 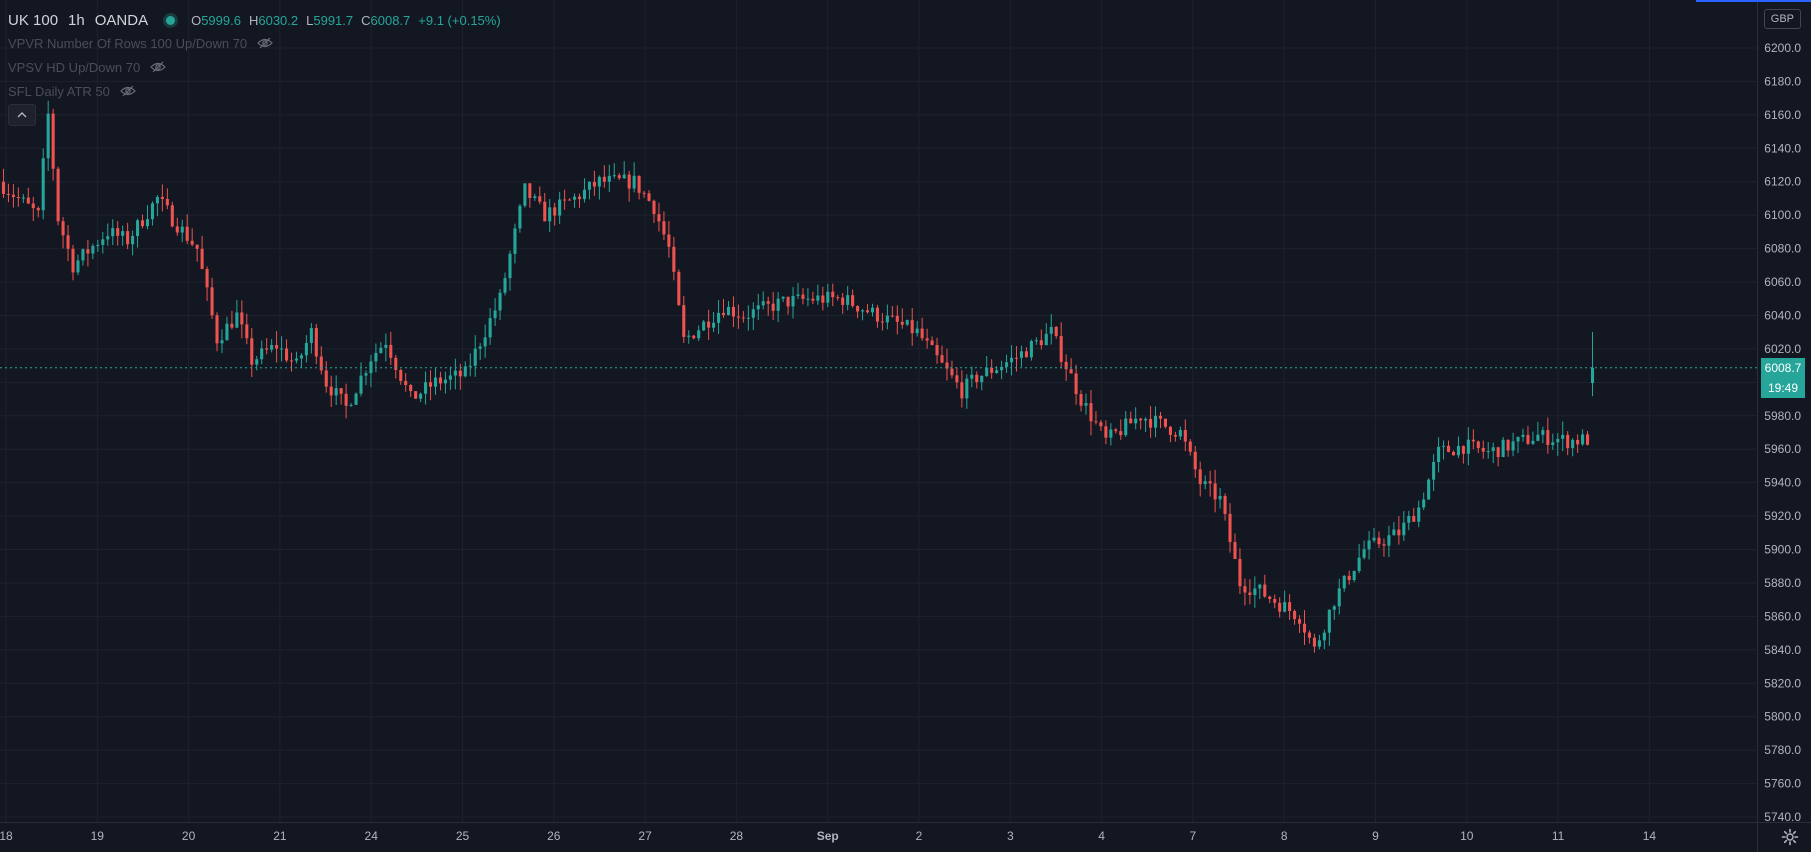 What do you see at coordinates (141, 43) in the screenshot?
I see `indicator-vpvr: VPVR Number Of Rows 100 Up/Down 70` at bounding box center [141, 43].